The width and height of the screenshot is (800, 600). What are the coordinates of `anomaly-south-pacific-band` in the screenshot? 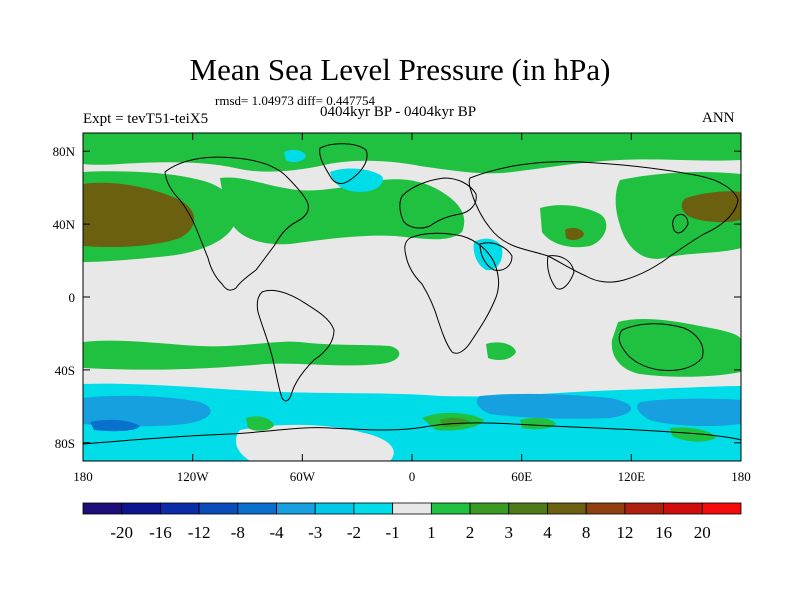 It's located at (241, 355).